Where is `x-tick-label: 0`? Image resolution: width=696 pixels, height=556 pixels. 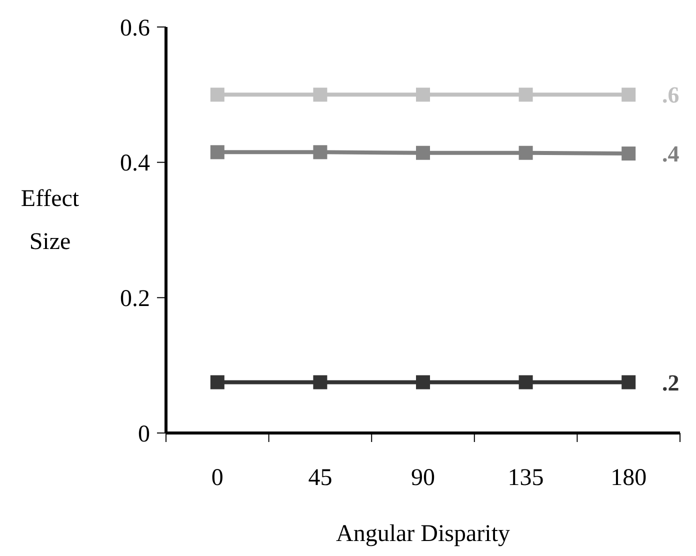 x-tick-label: 0 is located at coordinates (217, 478).